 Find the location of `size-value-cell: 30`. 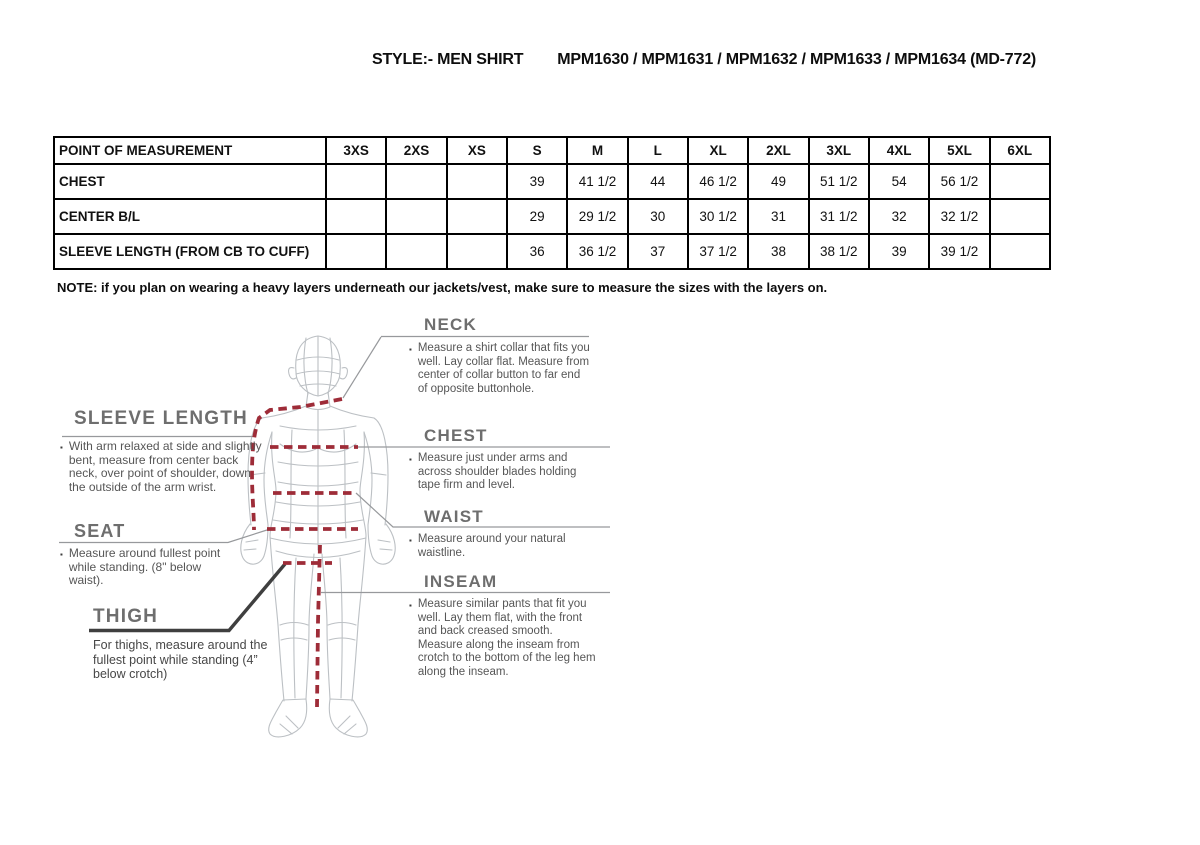

size-value-cell: 30 is located at coordinates (657, 216).